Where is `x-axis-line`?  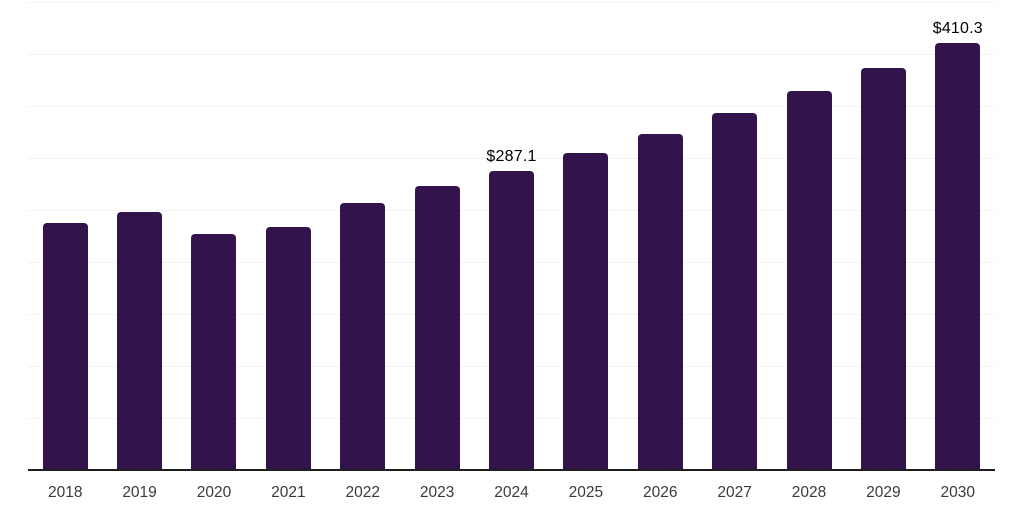 x-axis-line is located at coordinates (511, 470).